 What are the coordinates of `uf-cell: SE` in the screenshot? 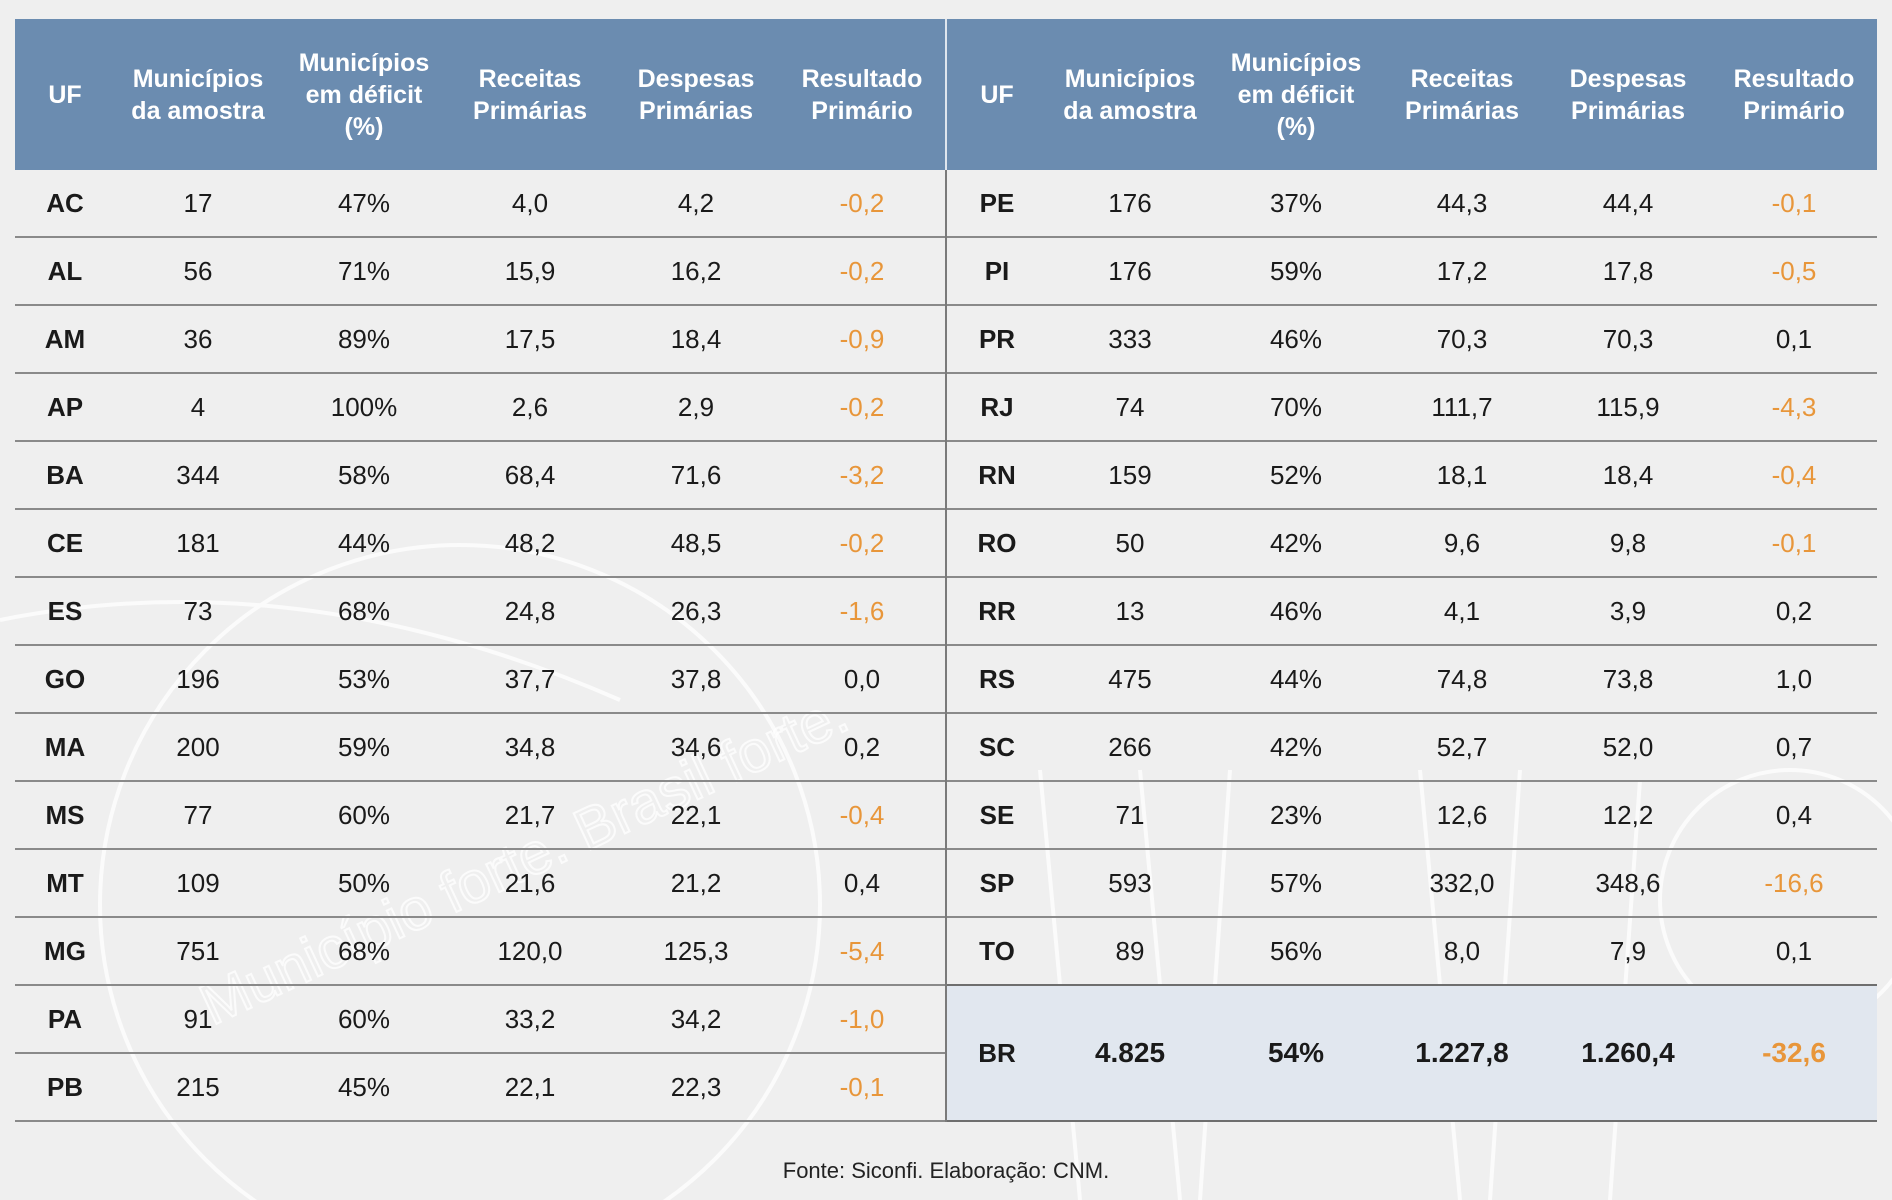 It's located at (997, 814).